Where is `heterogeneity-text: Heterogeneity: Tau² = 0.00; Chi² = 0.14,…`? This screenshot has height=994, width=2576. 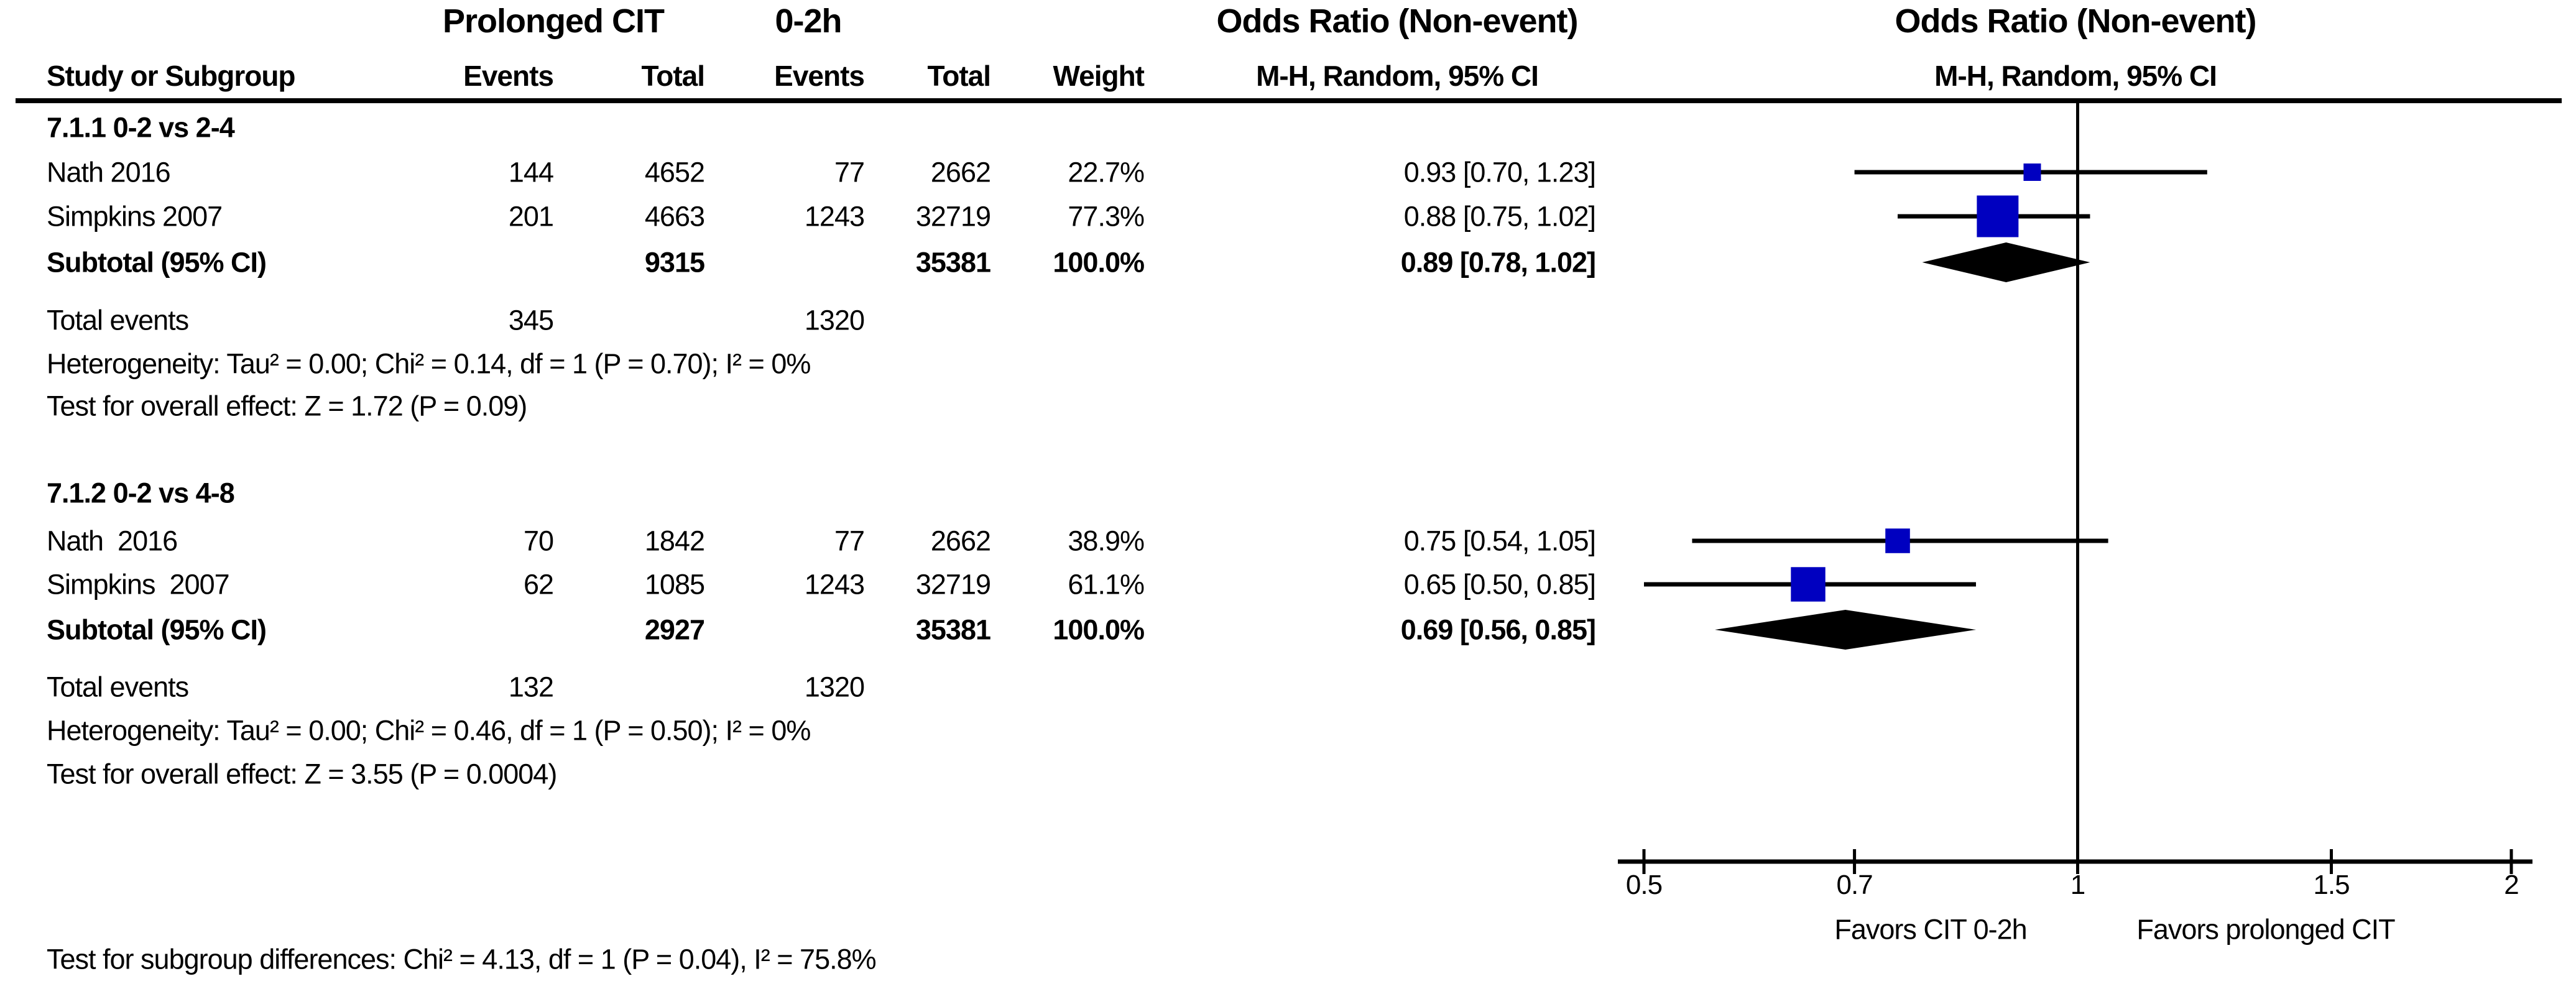
heterogeneity-text: Heterogeneity: Tau² = 0.00; Chi² = 0.14,… is located at coordinates (429, 364).